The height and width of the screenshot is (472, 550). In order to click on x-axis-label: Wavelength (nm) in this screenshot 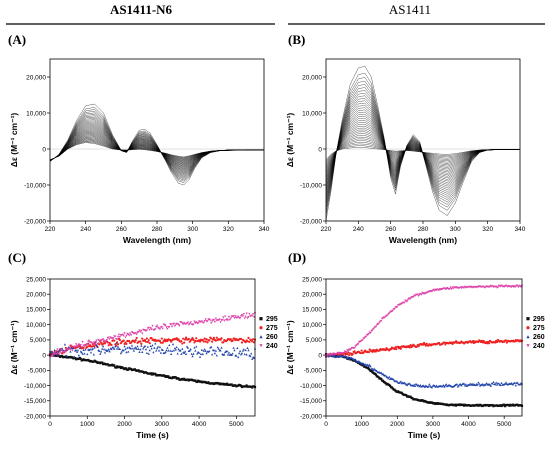, I will do `click(157, 240)`.